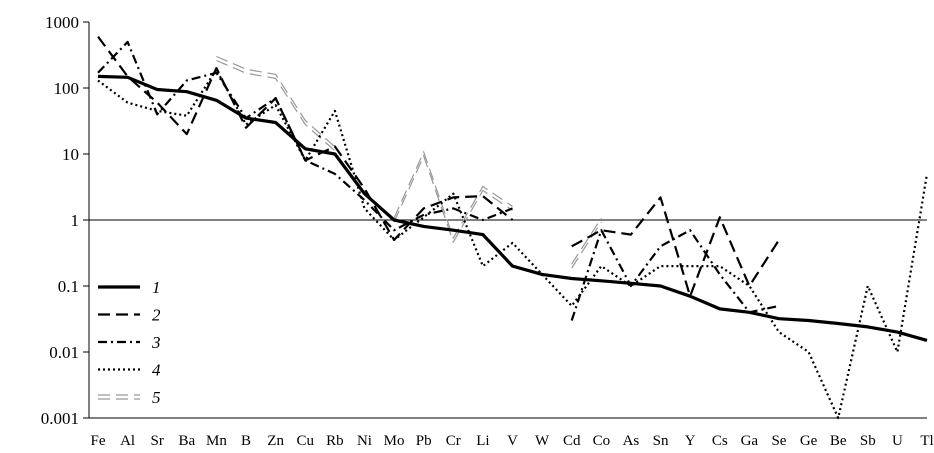 The height and width of the screenshot is (453, 934). I want to click on x-category-label: Sn, so click(661, 441).